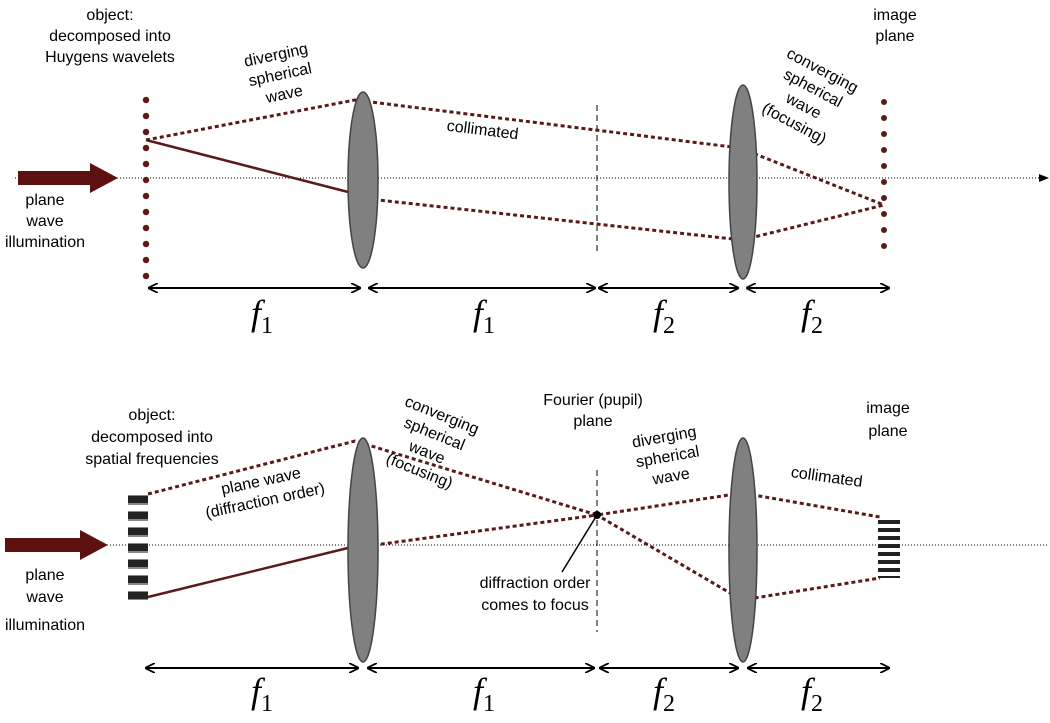  Describe the element at coordinates (146, 188) in the screenshot. I see `object-dots` at that location.